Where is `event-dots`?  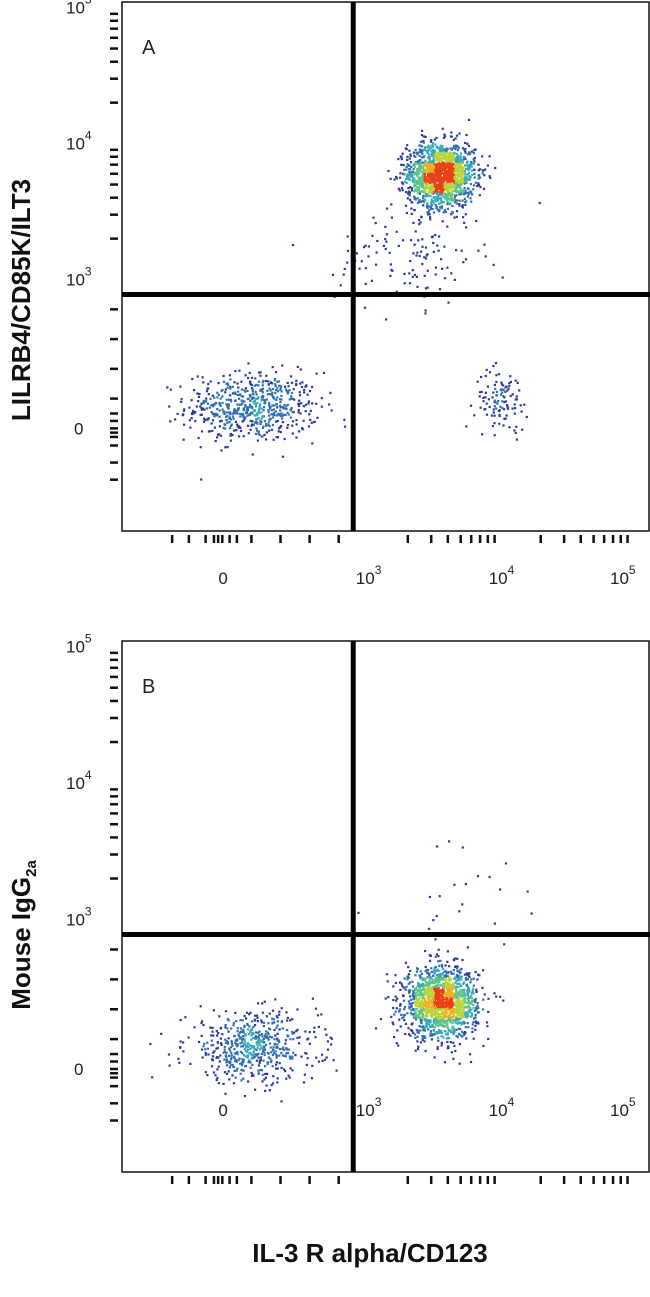 event-dots is located at coordinates (341, 971).